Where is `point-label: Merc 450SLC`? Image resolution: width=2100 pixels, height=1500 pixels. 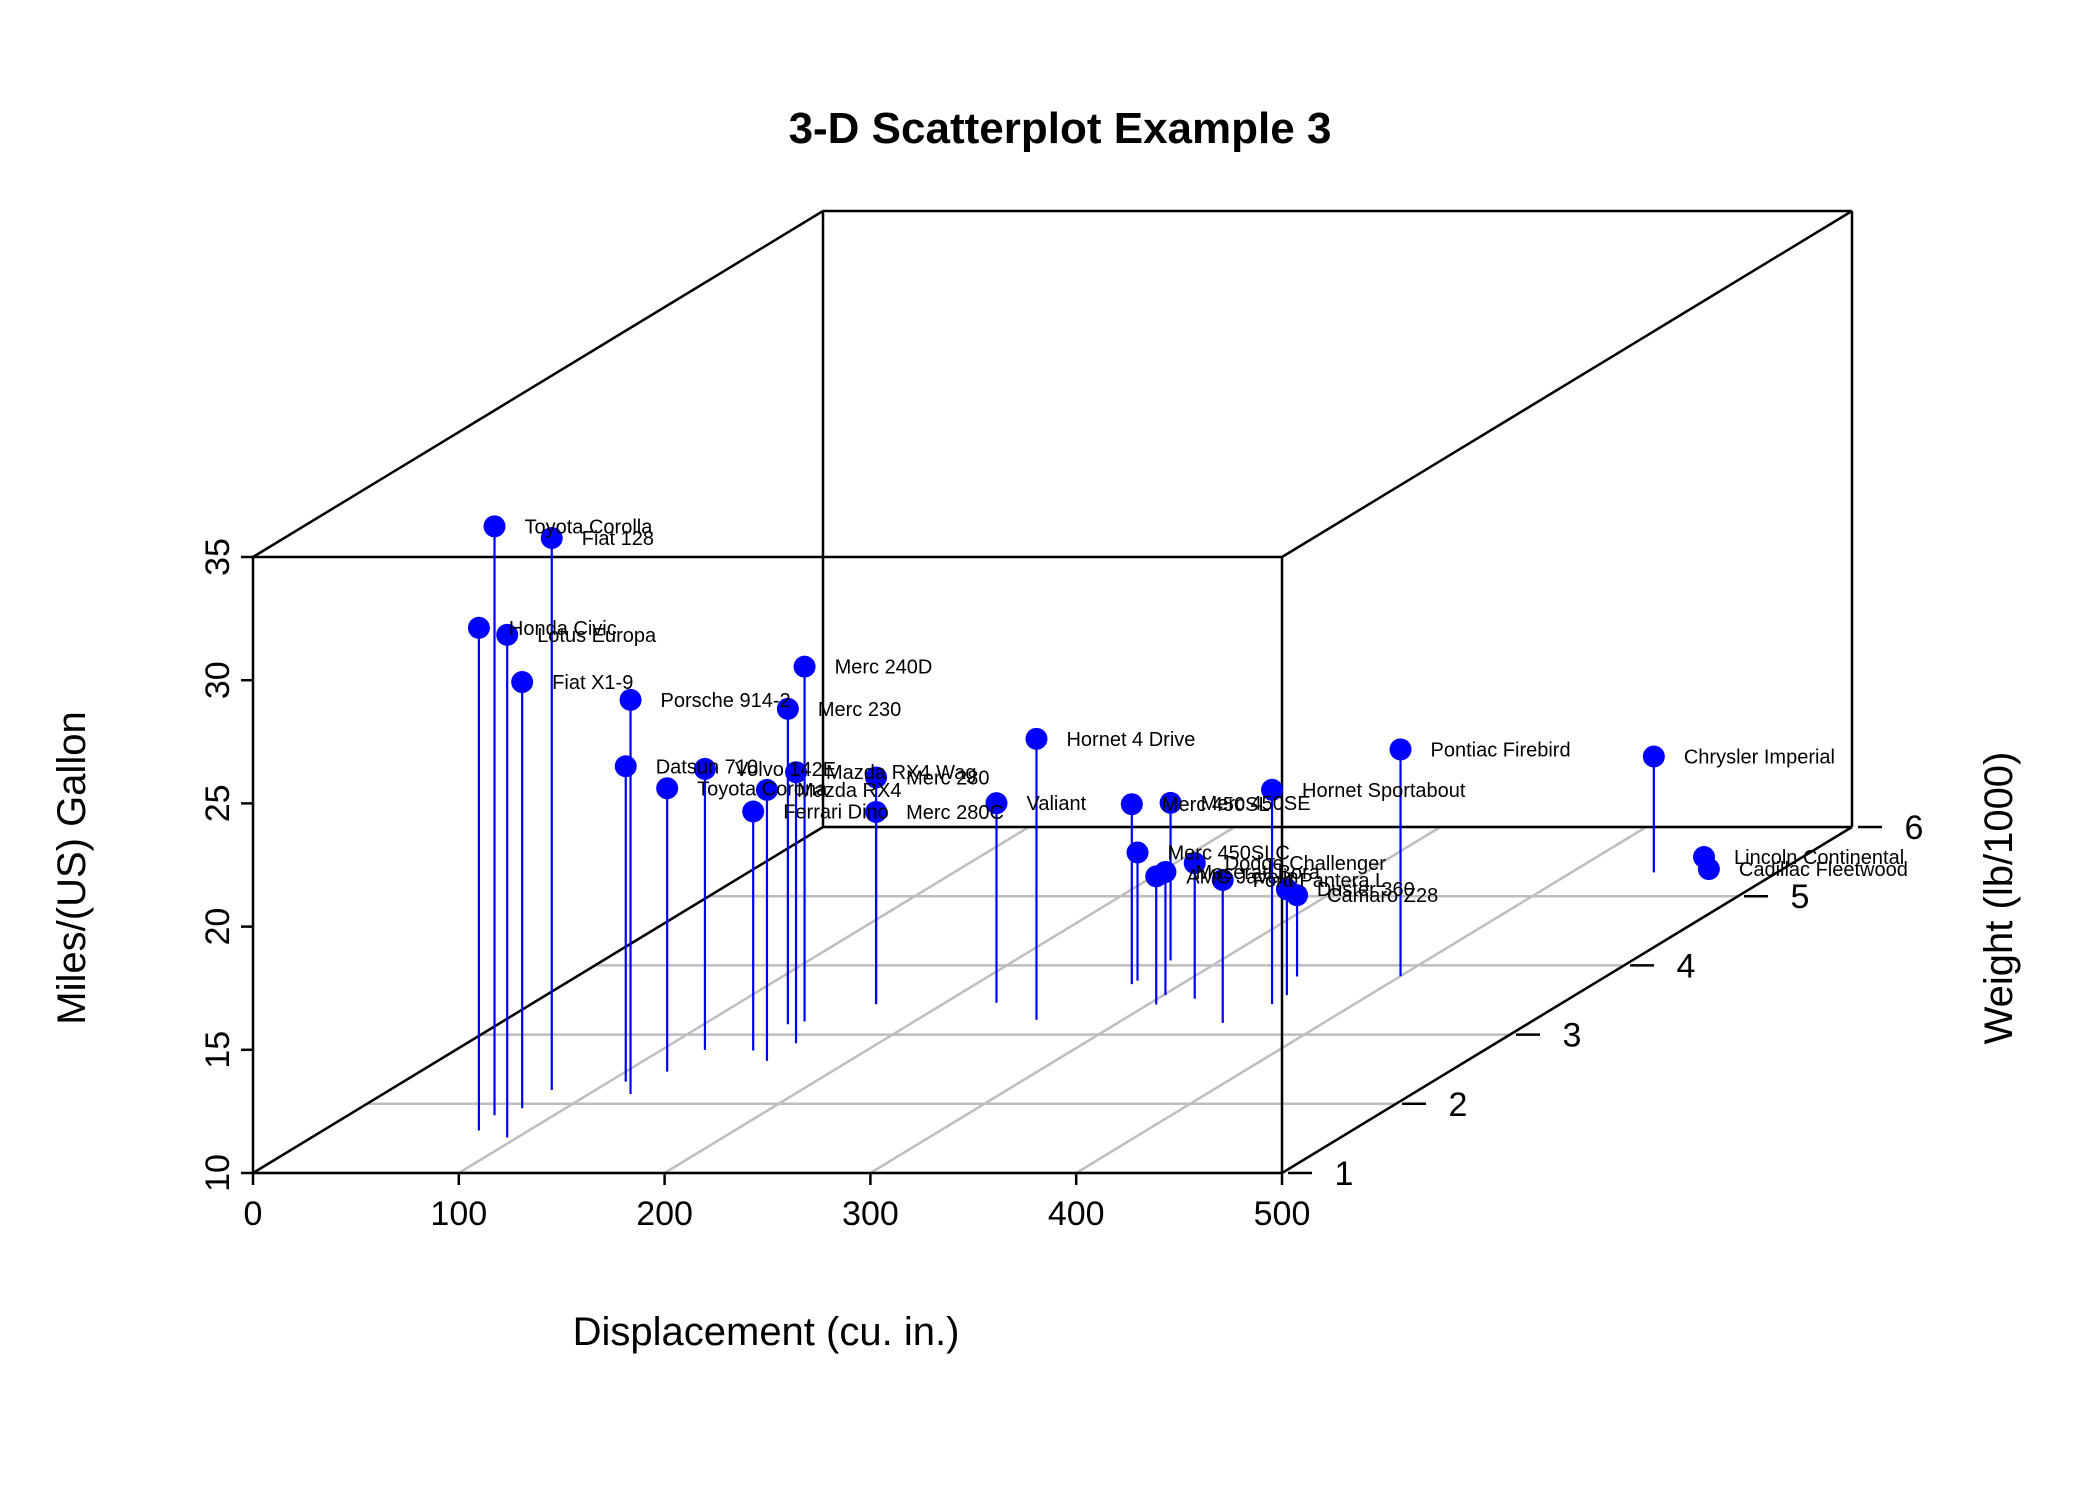
point-label: Merc 450SLC is located at coordinates (1229, 853).